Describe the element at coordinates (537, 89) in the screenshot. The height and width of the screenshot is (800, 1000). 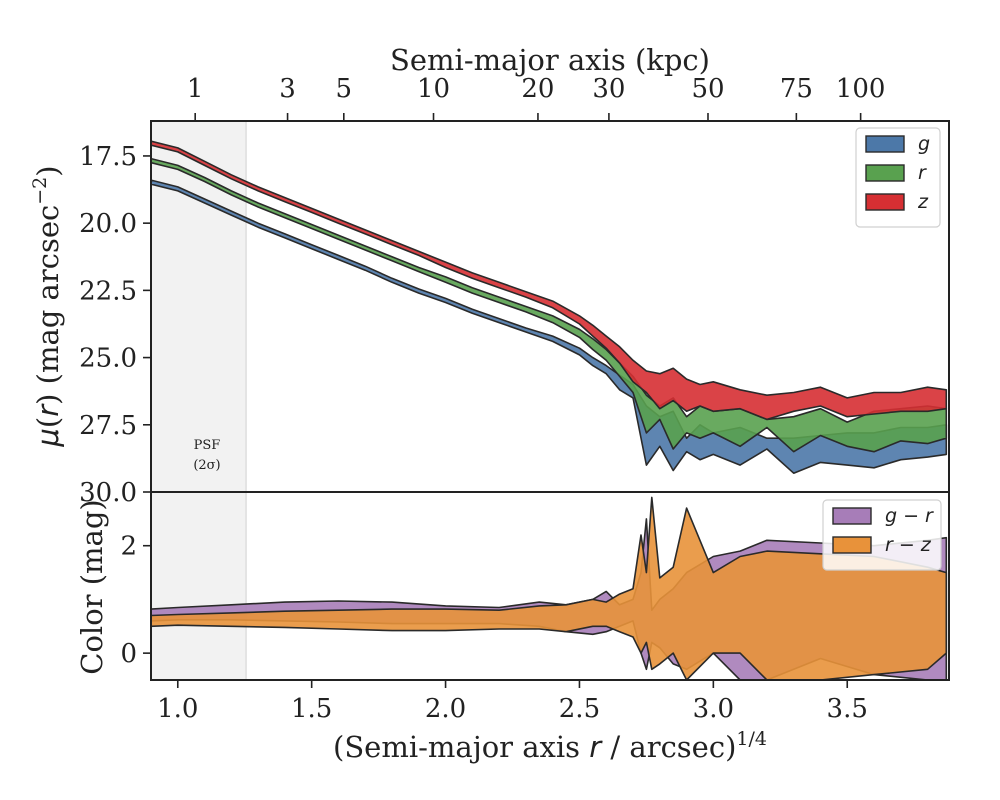
I see `top-x-tick-label: 20` at that location.